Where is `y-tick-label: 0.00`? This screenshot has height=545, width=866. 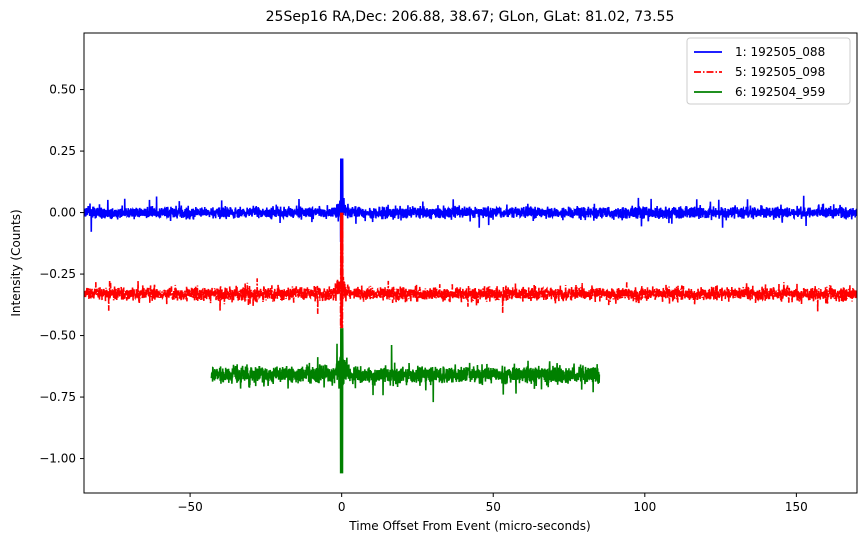 y-tick-label: 0.00 is located at coordinates (62, 213).